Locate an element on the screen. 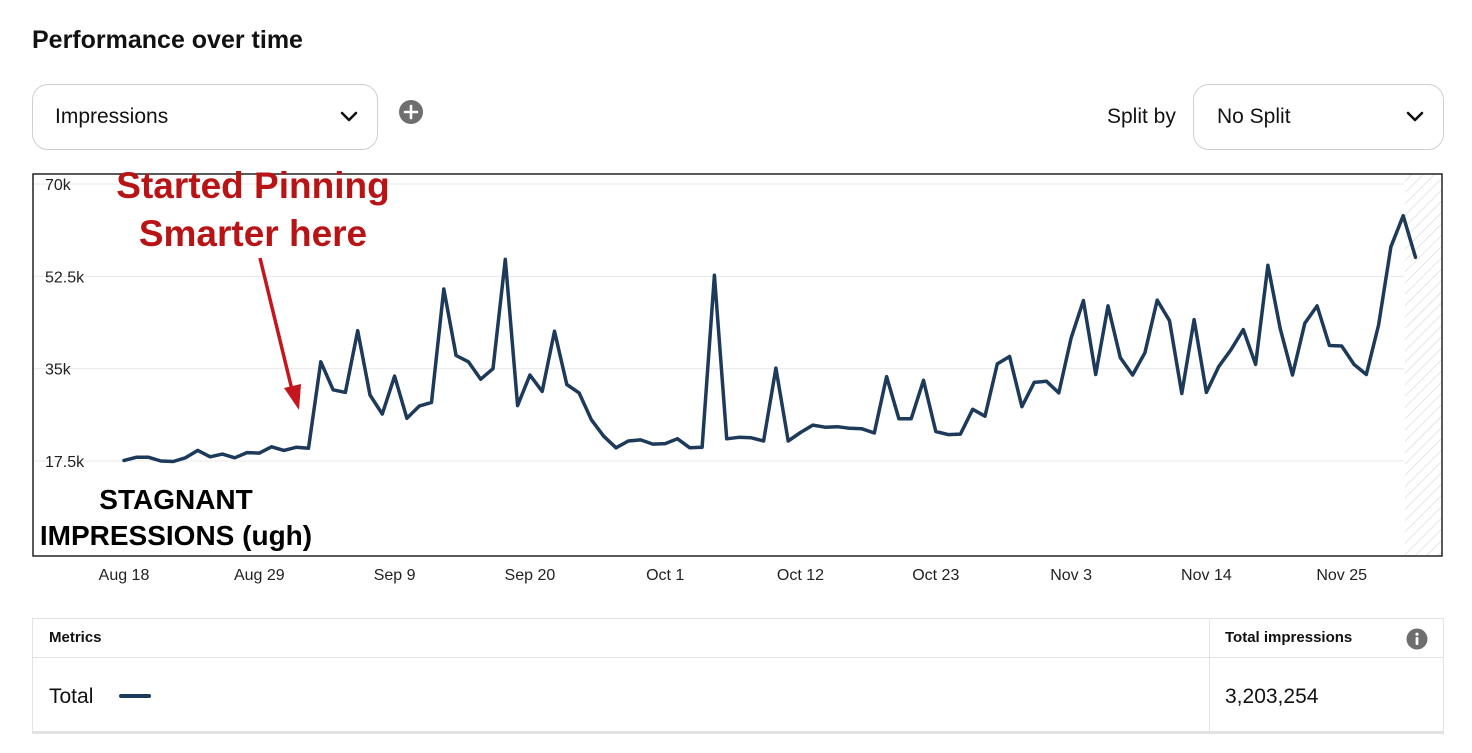 This screenshot has width=1472, height=753. split-dropdown-value: No Split is located at coordinates (1254, 116).